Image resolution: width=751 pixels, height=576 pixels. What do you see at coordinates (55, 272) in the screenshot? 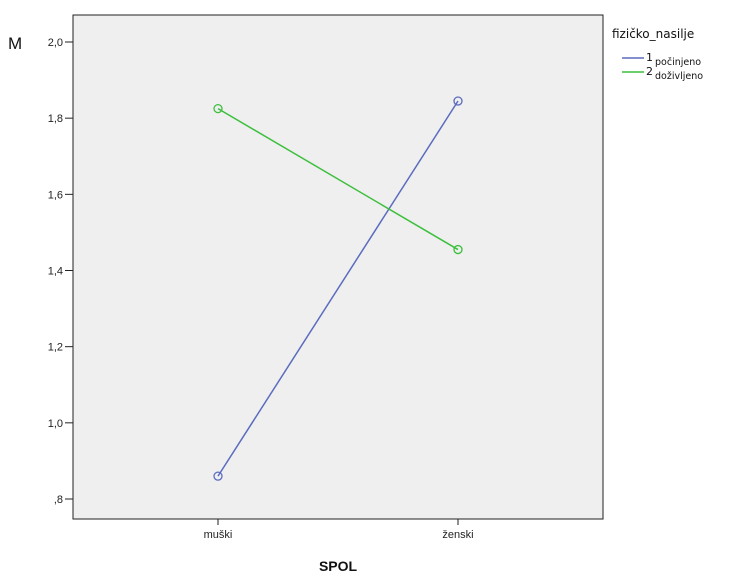
I see `y-tick-label: 1,4` at bounding box center [55, 272].